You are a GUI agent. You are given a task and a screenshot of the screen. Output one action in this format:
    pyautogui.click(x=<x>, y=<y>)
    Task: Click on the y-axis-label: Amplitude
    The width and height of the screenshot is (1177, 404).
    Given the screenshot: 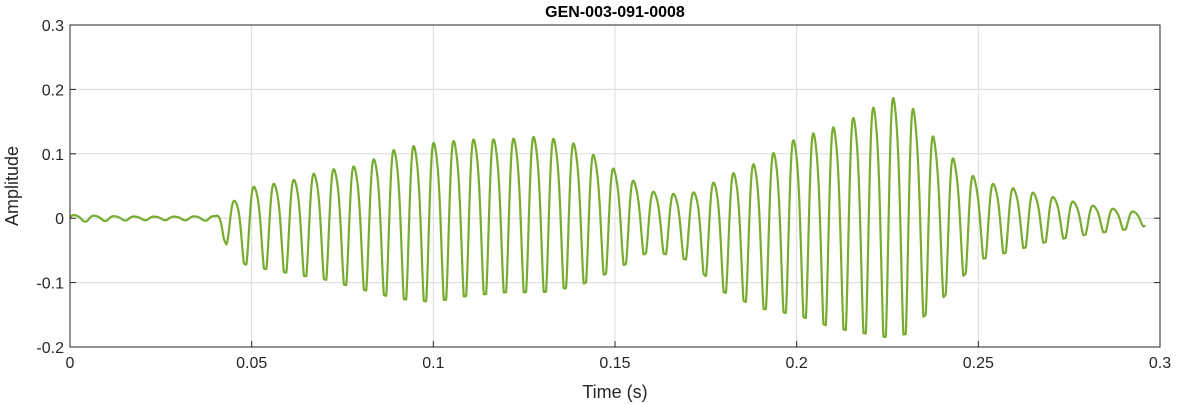 What is the action you would take?
    pyautogui.click(x=12, y=186)
    